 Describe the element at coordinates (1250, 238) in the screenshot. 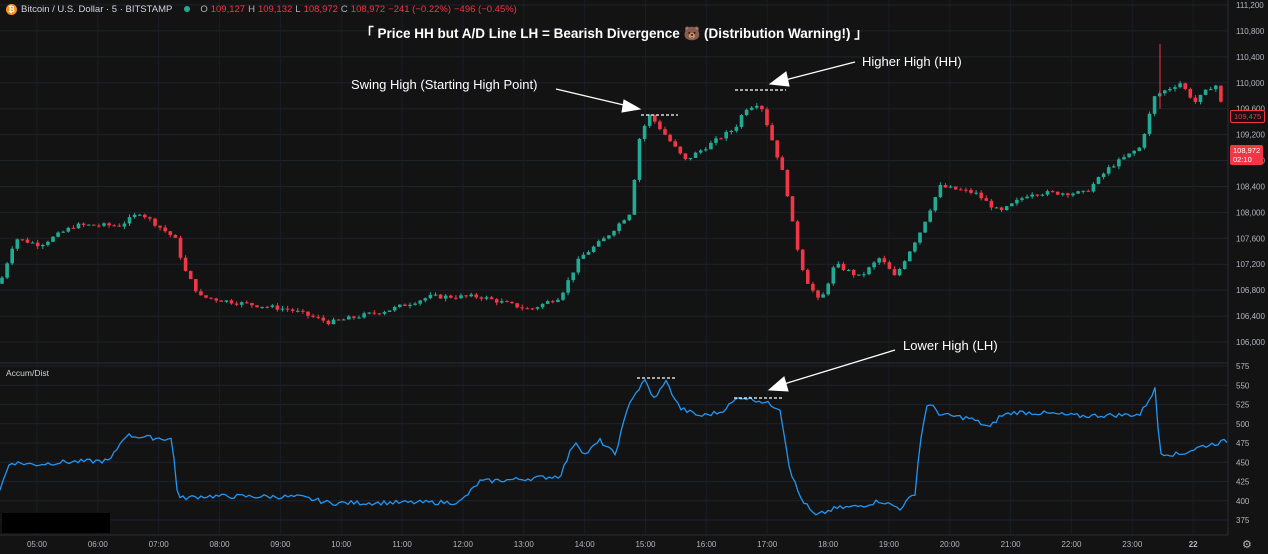

I see `price-tick-label: 107,600` at that location.